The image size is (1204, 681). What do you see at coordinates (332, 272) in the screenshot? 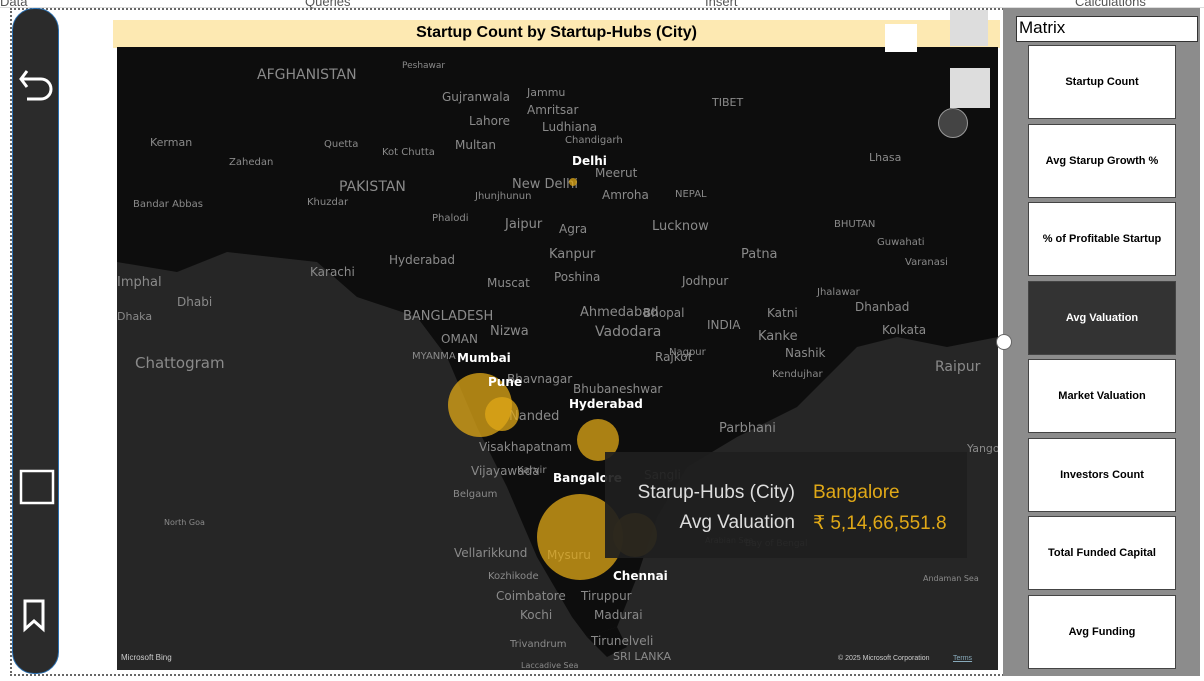
I see `map-label: Karachi` at bounding box center [332, 272].